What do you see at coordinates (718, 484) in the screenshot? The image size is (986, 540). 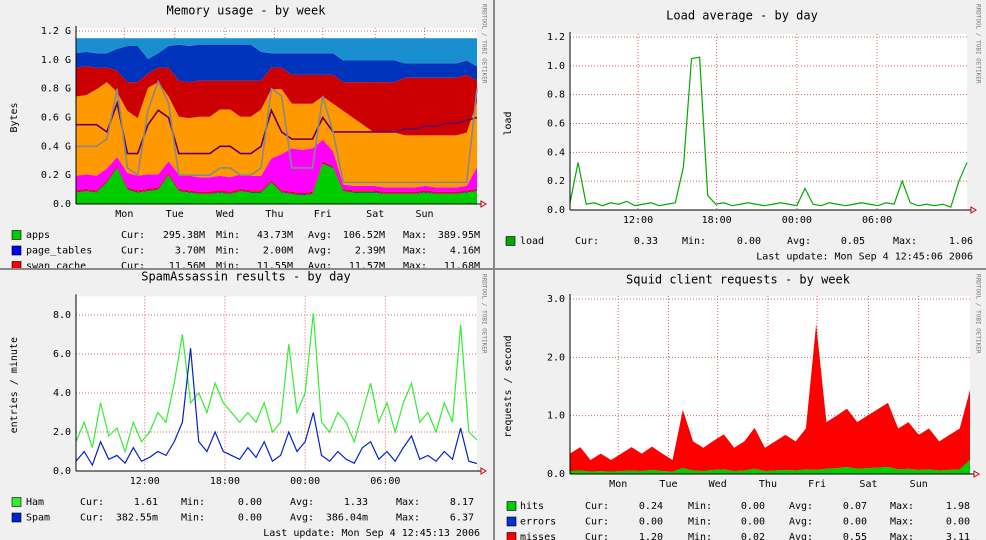 I see `x-tick-label: Wed` at bounding box center [718, 484].